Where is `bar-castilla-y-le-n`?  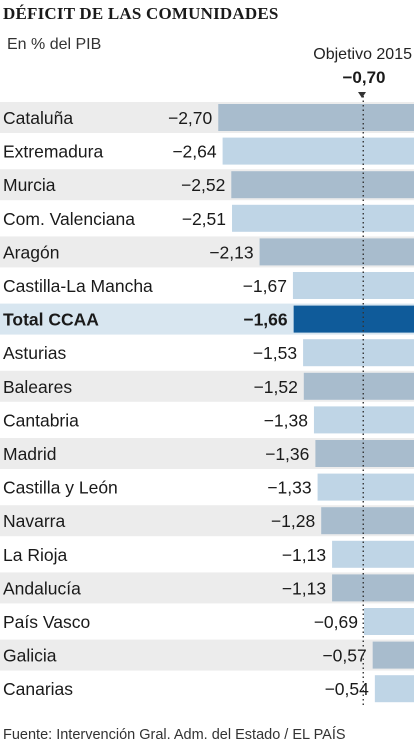 bar-castilla-y-le-n is located at coordinates (365, 487).